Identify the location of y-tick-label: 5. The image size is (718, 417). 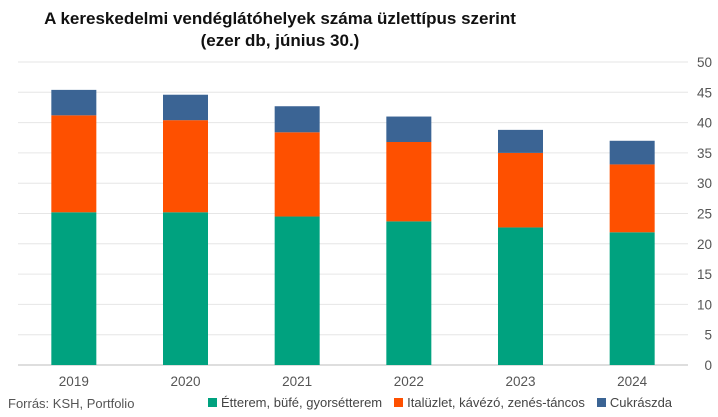
(708, 335).